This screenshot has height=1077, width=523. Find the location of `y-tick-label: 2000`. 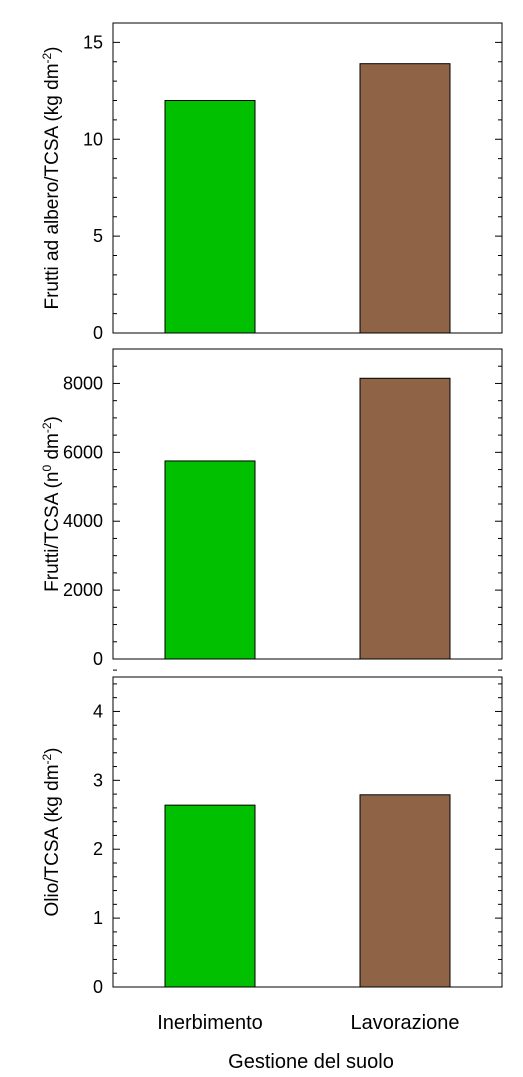

y-tick-label: 2000 is located at coordinates (83, 590).